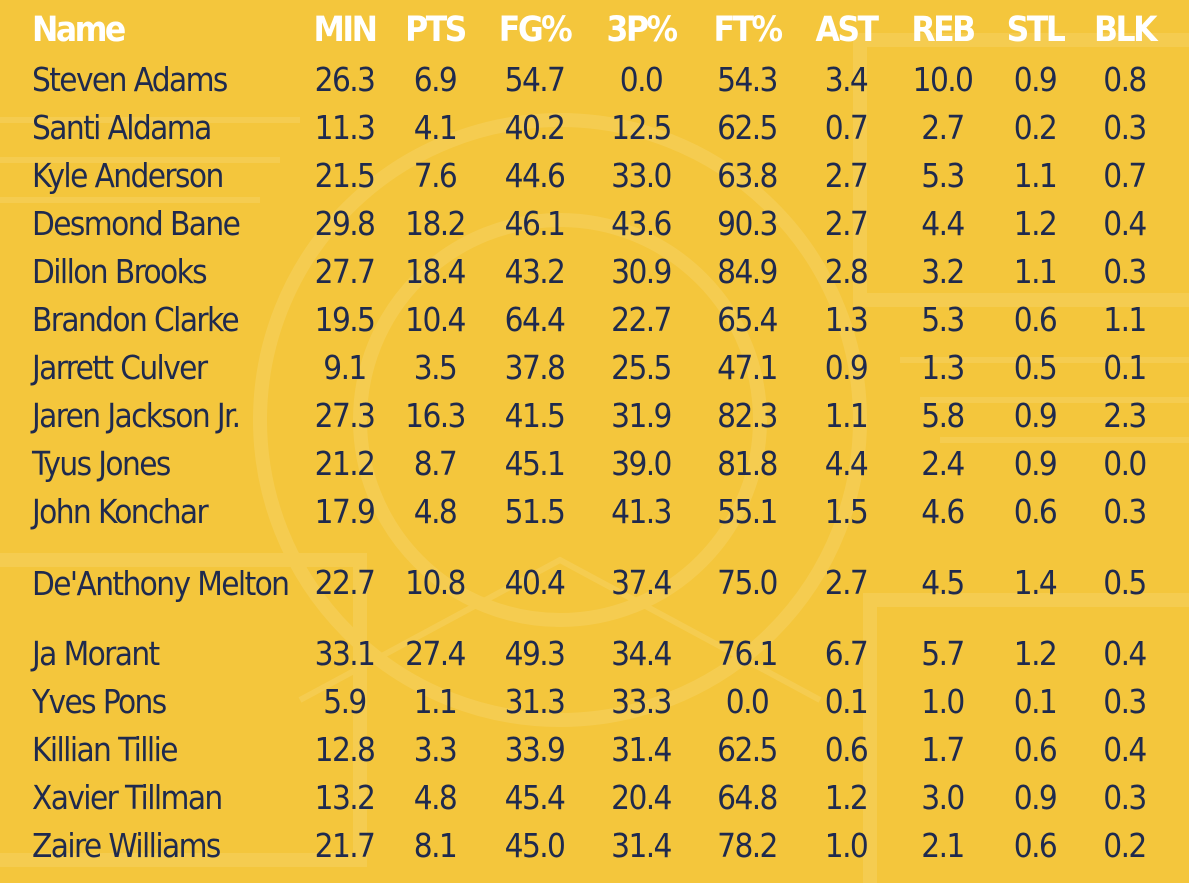 The height and width of the screenshot is (883, 1189). What do you see at coordinates (846, 79) in the screenshot?
I see `cell-ast: 3.4` at bounding box center [846, 79].